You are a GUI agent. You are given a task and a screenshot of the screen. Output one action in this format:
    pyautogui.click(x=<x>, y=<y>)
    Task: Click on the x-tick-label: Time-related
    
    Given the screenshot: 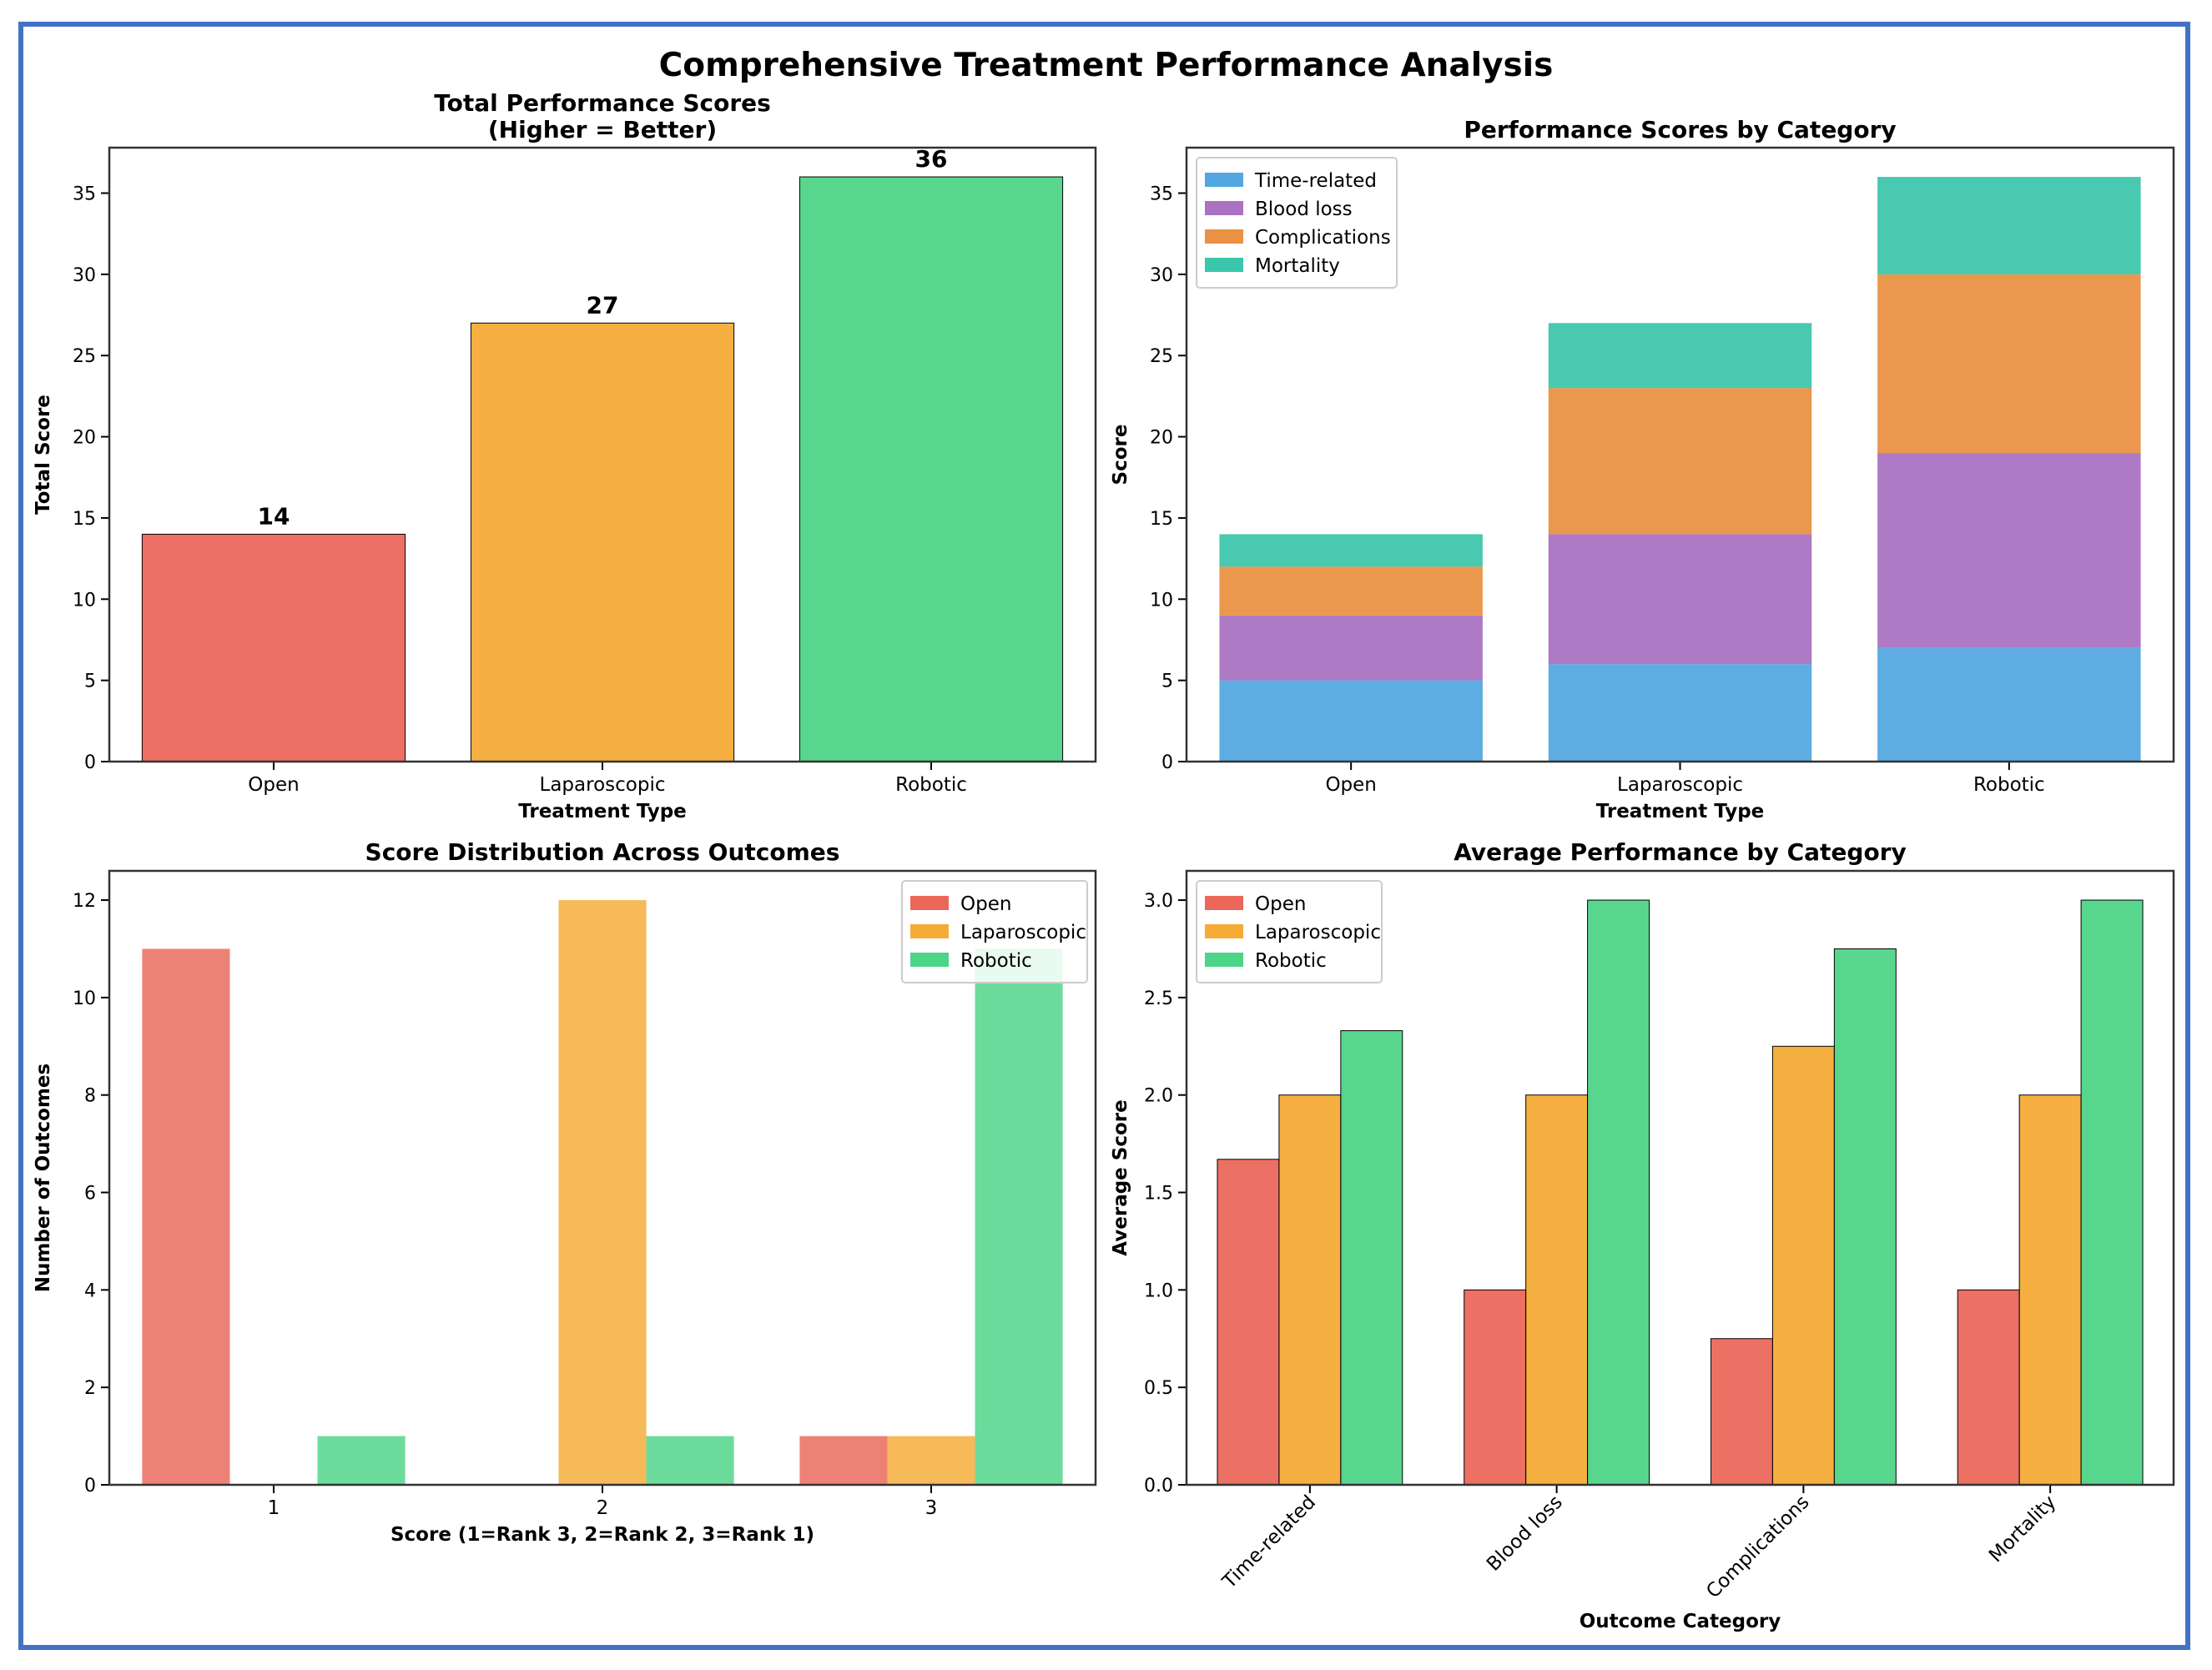 What is the action you would take?
    pyautogui.click(x=1269, y=1542)
    